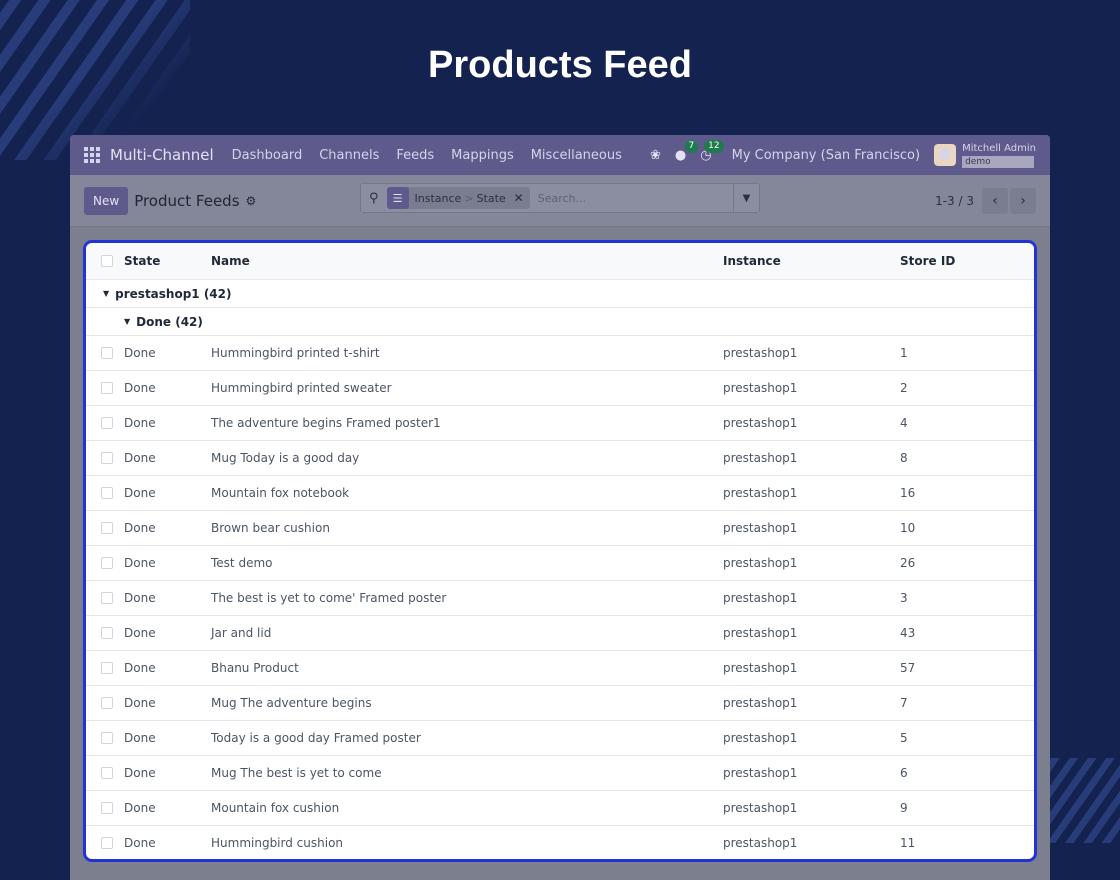 The image size is (1120, 880). What do you see at coordinates (904, 423) in the screenshot?
I see `cell-store-id: 4` at bounding box center [904, 423].